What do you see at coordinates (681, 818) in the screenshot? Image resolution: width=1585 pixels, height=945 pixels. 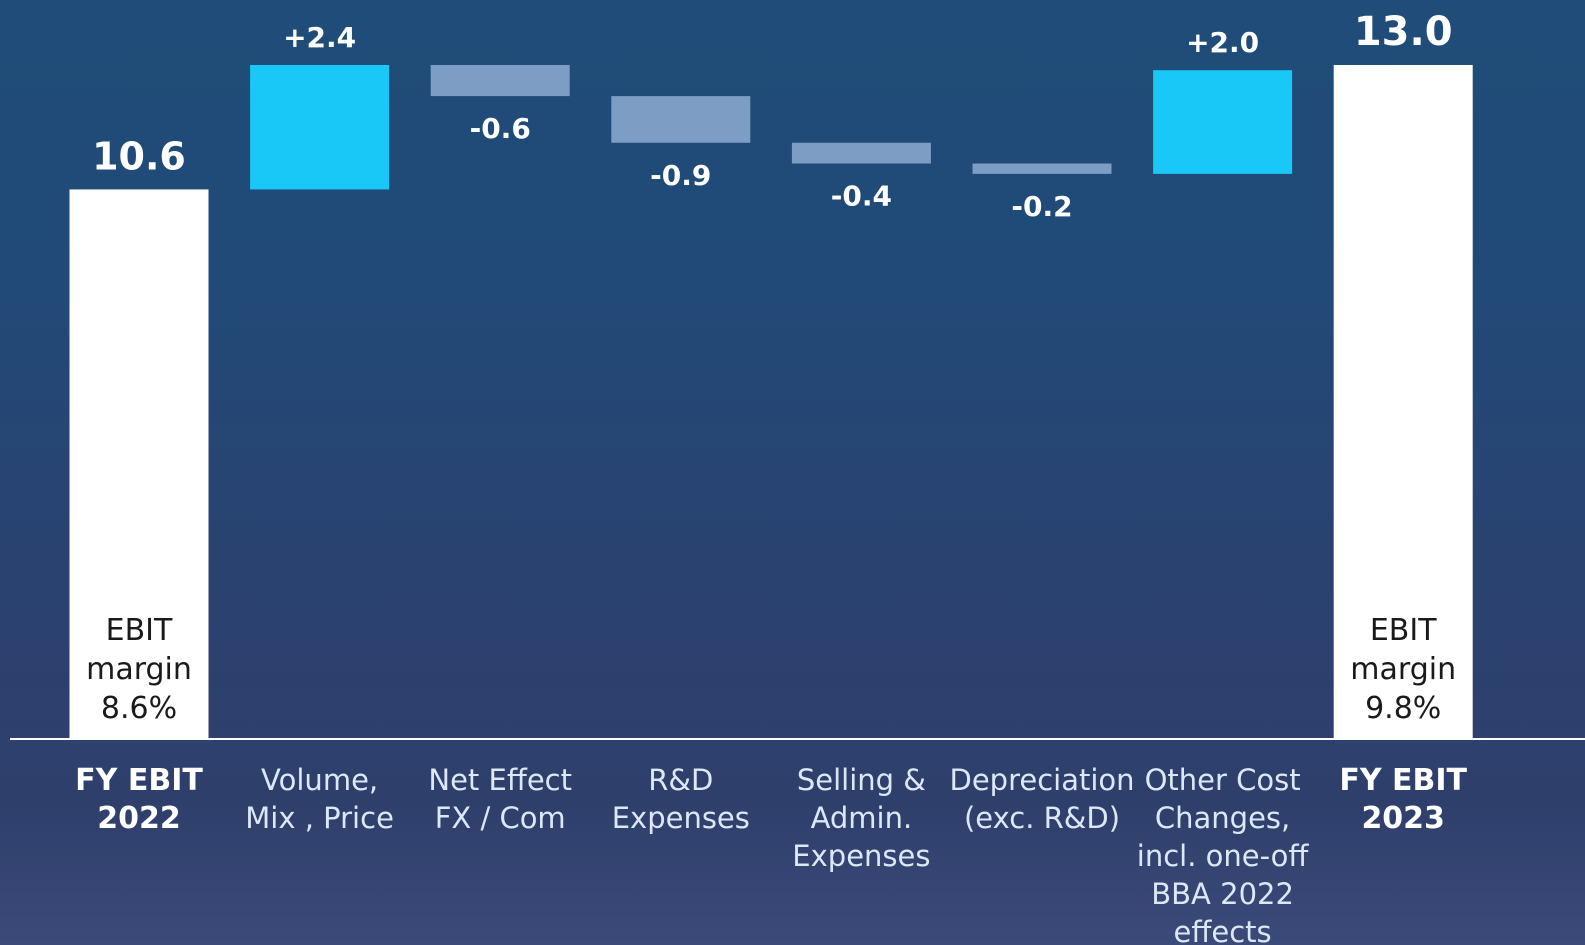 I see `category-label-3-line-1: Expenses` at bounding box center [681, 818].